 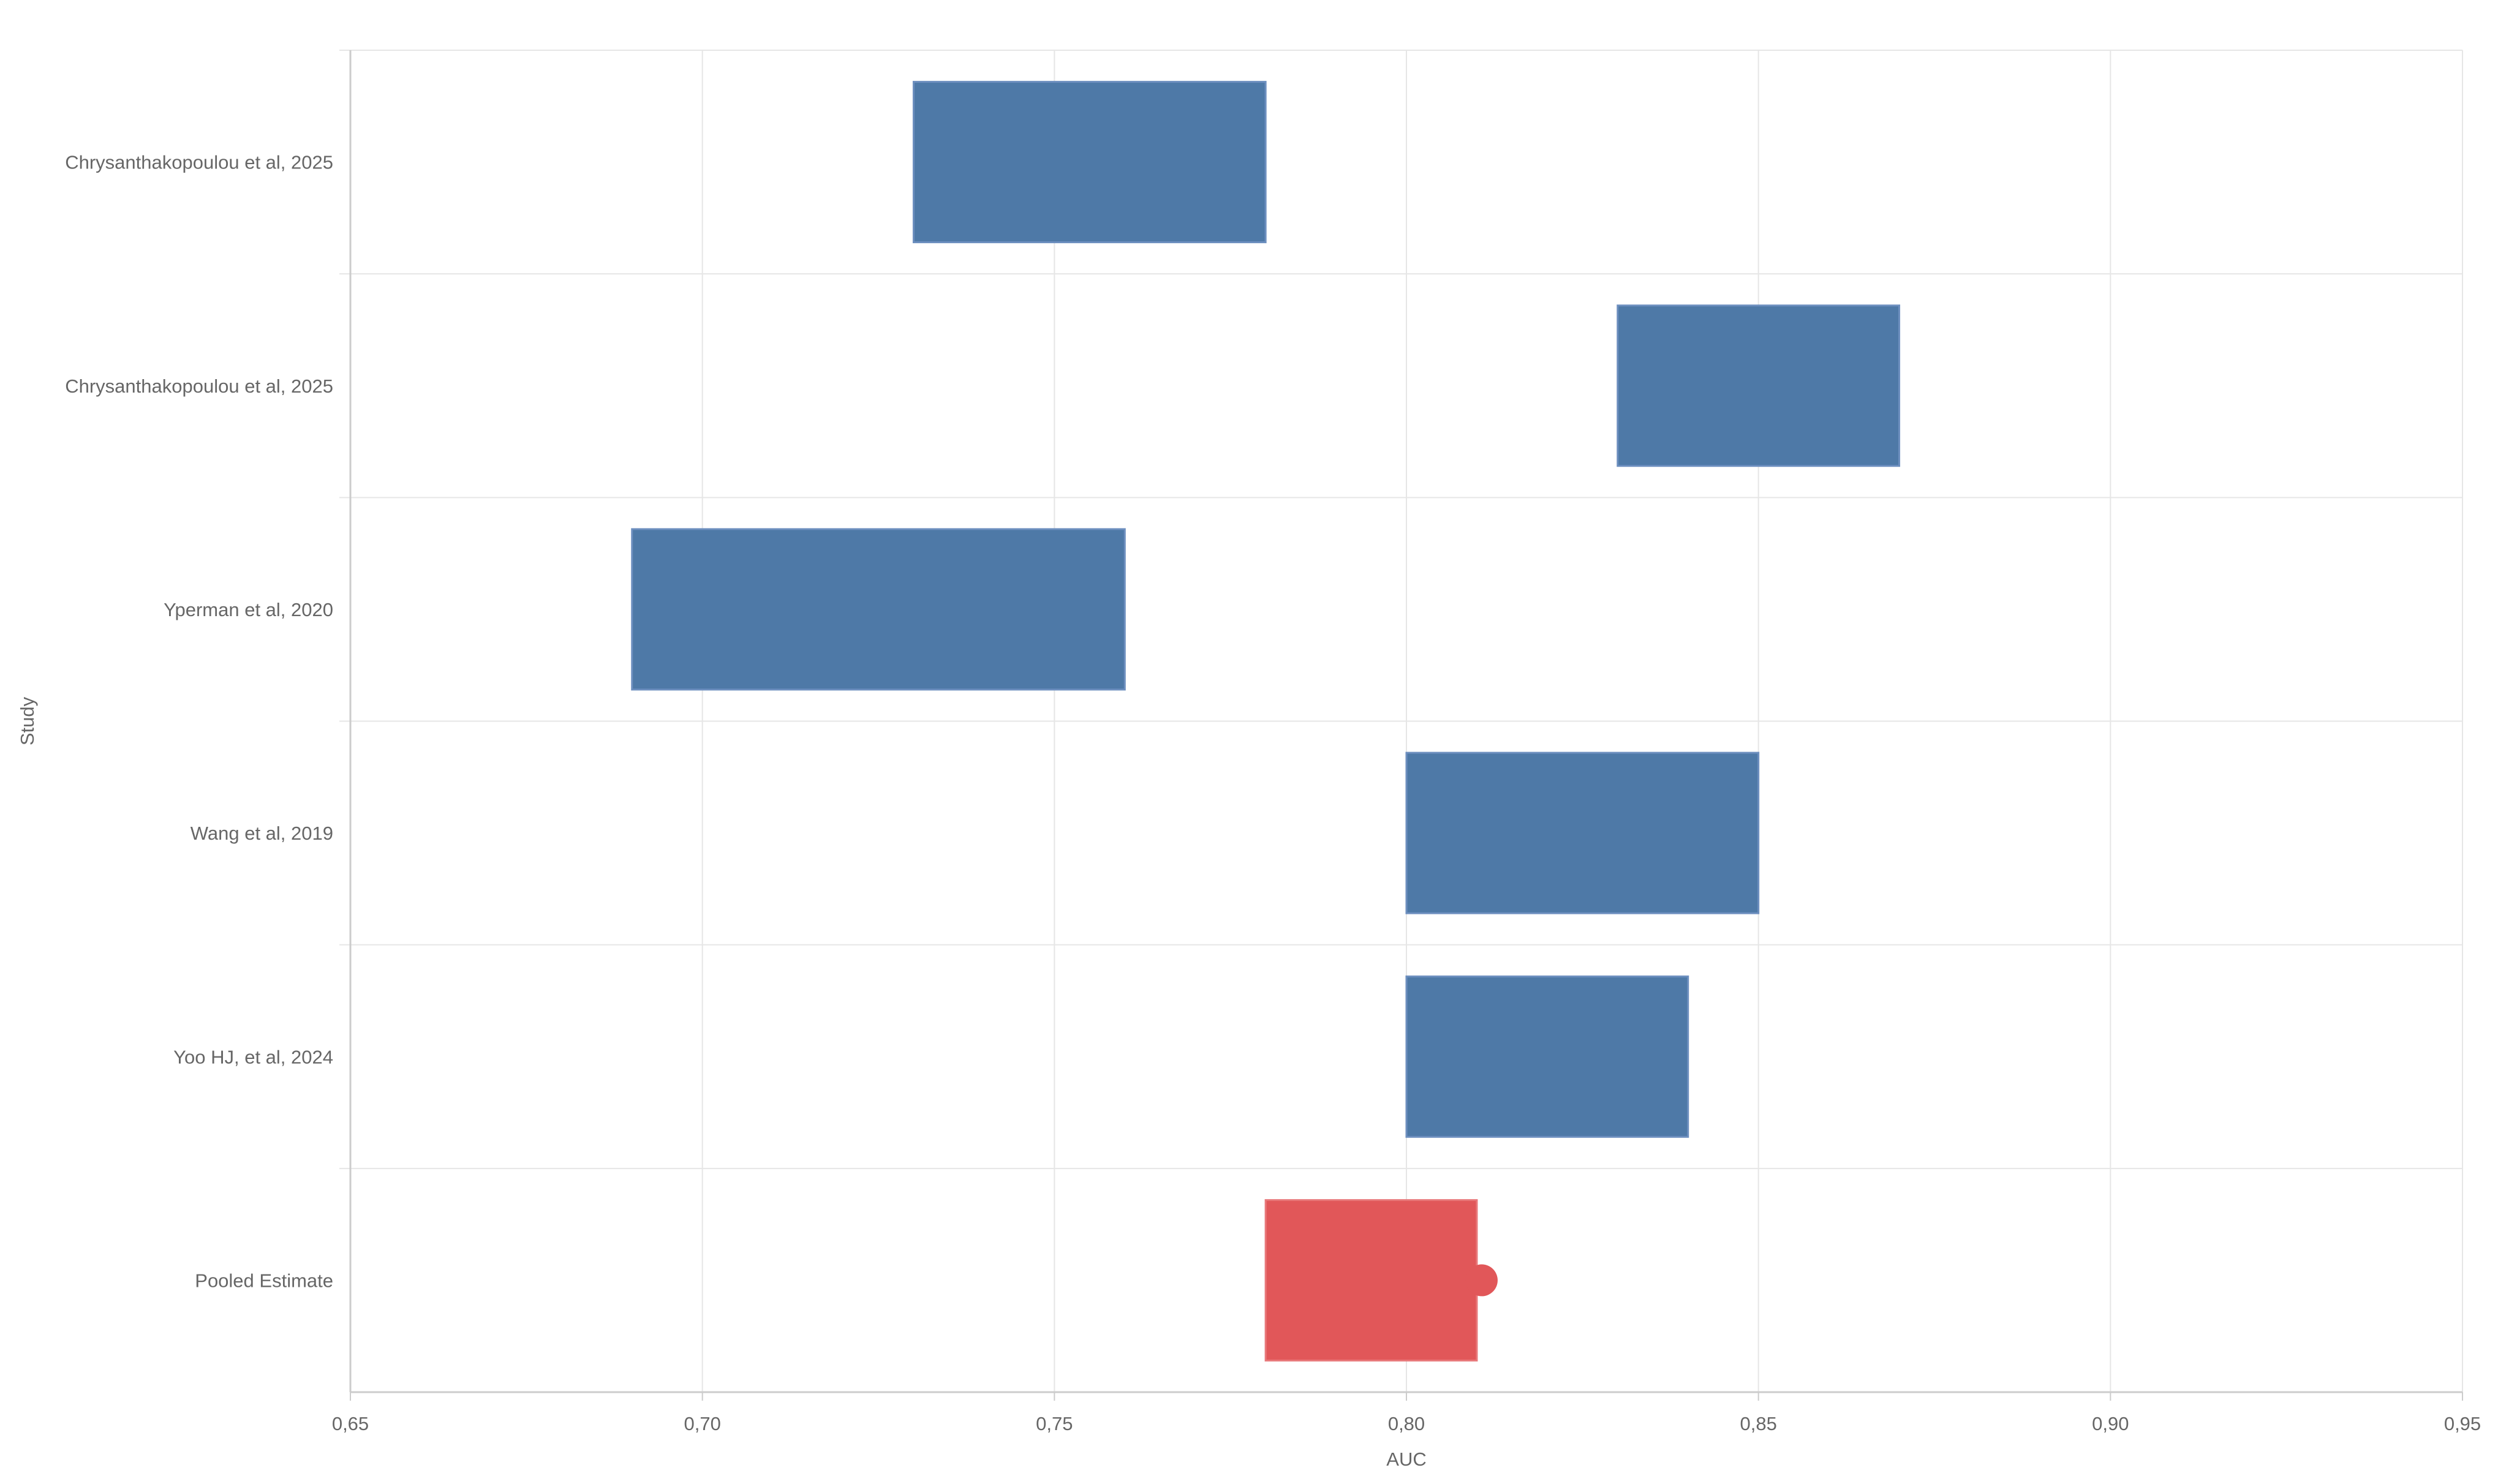 I want to click on x-tick-label: 0,70, so click(x=702, y=1423).